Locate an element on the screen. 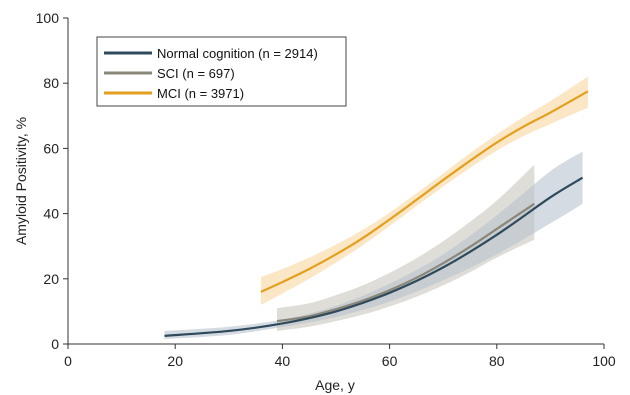 Image resolution: width=630 pixels, height=395 pixels. legend-label-1: SCI (n = 697) is located at coordinates (196, 73).